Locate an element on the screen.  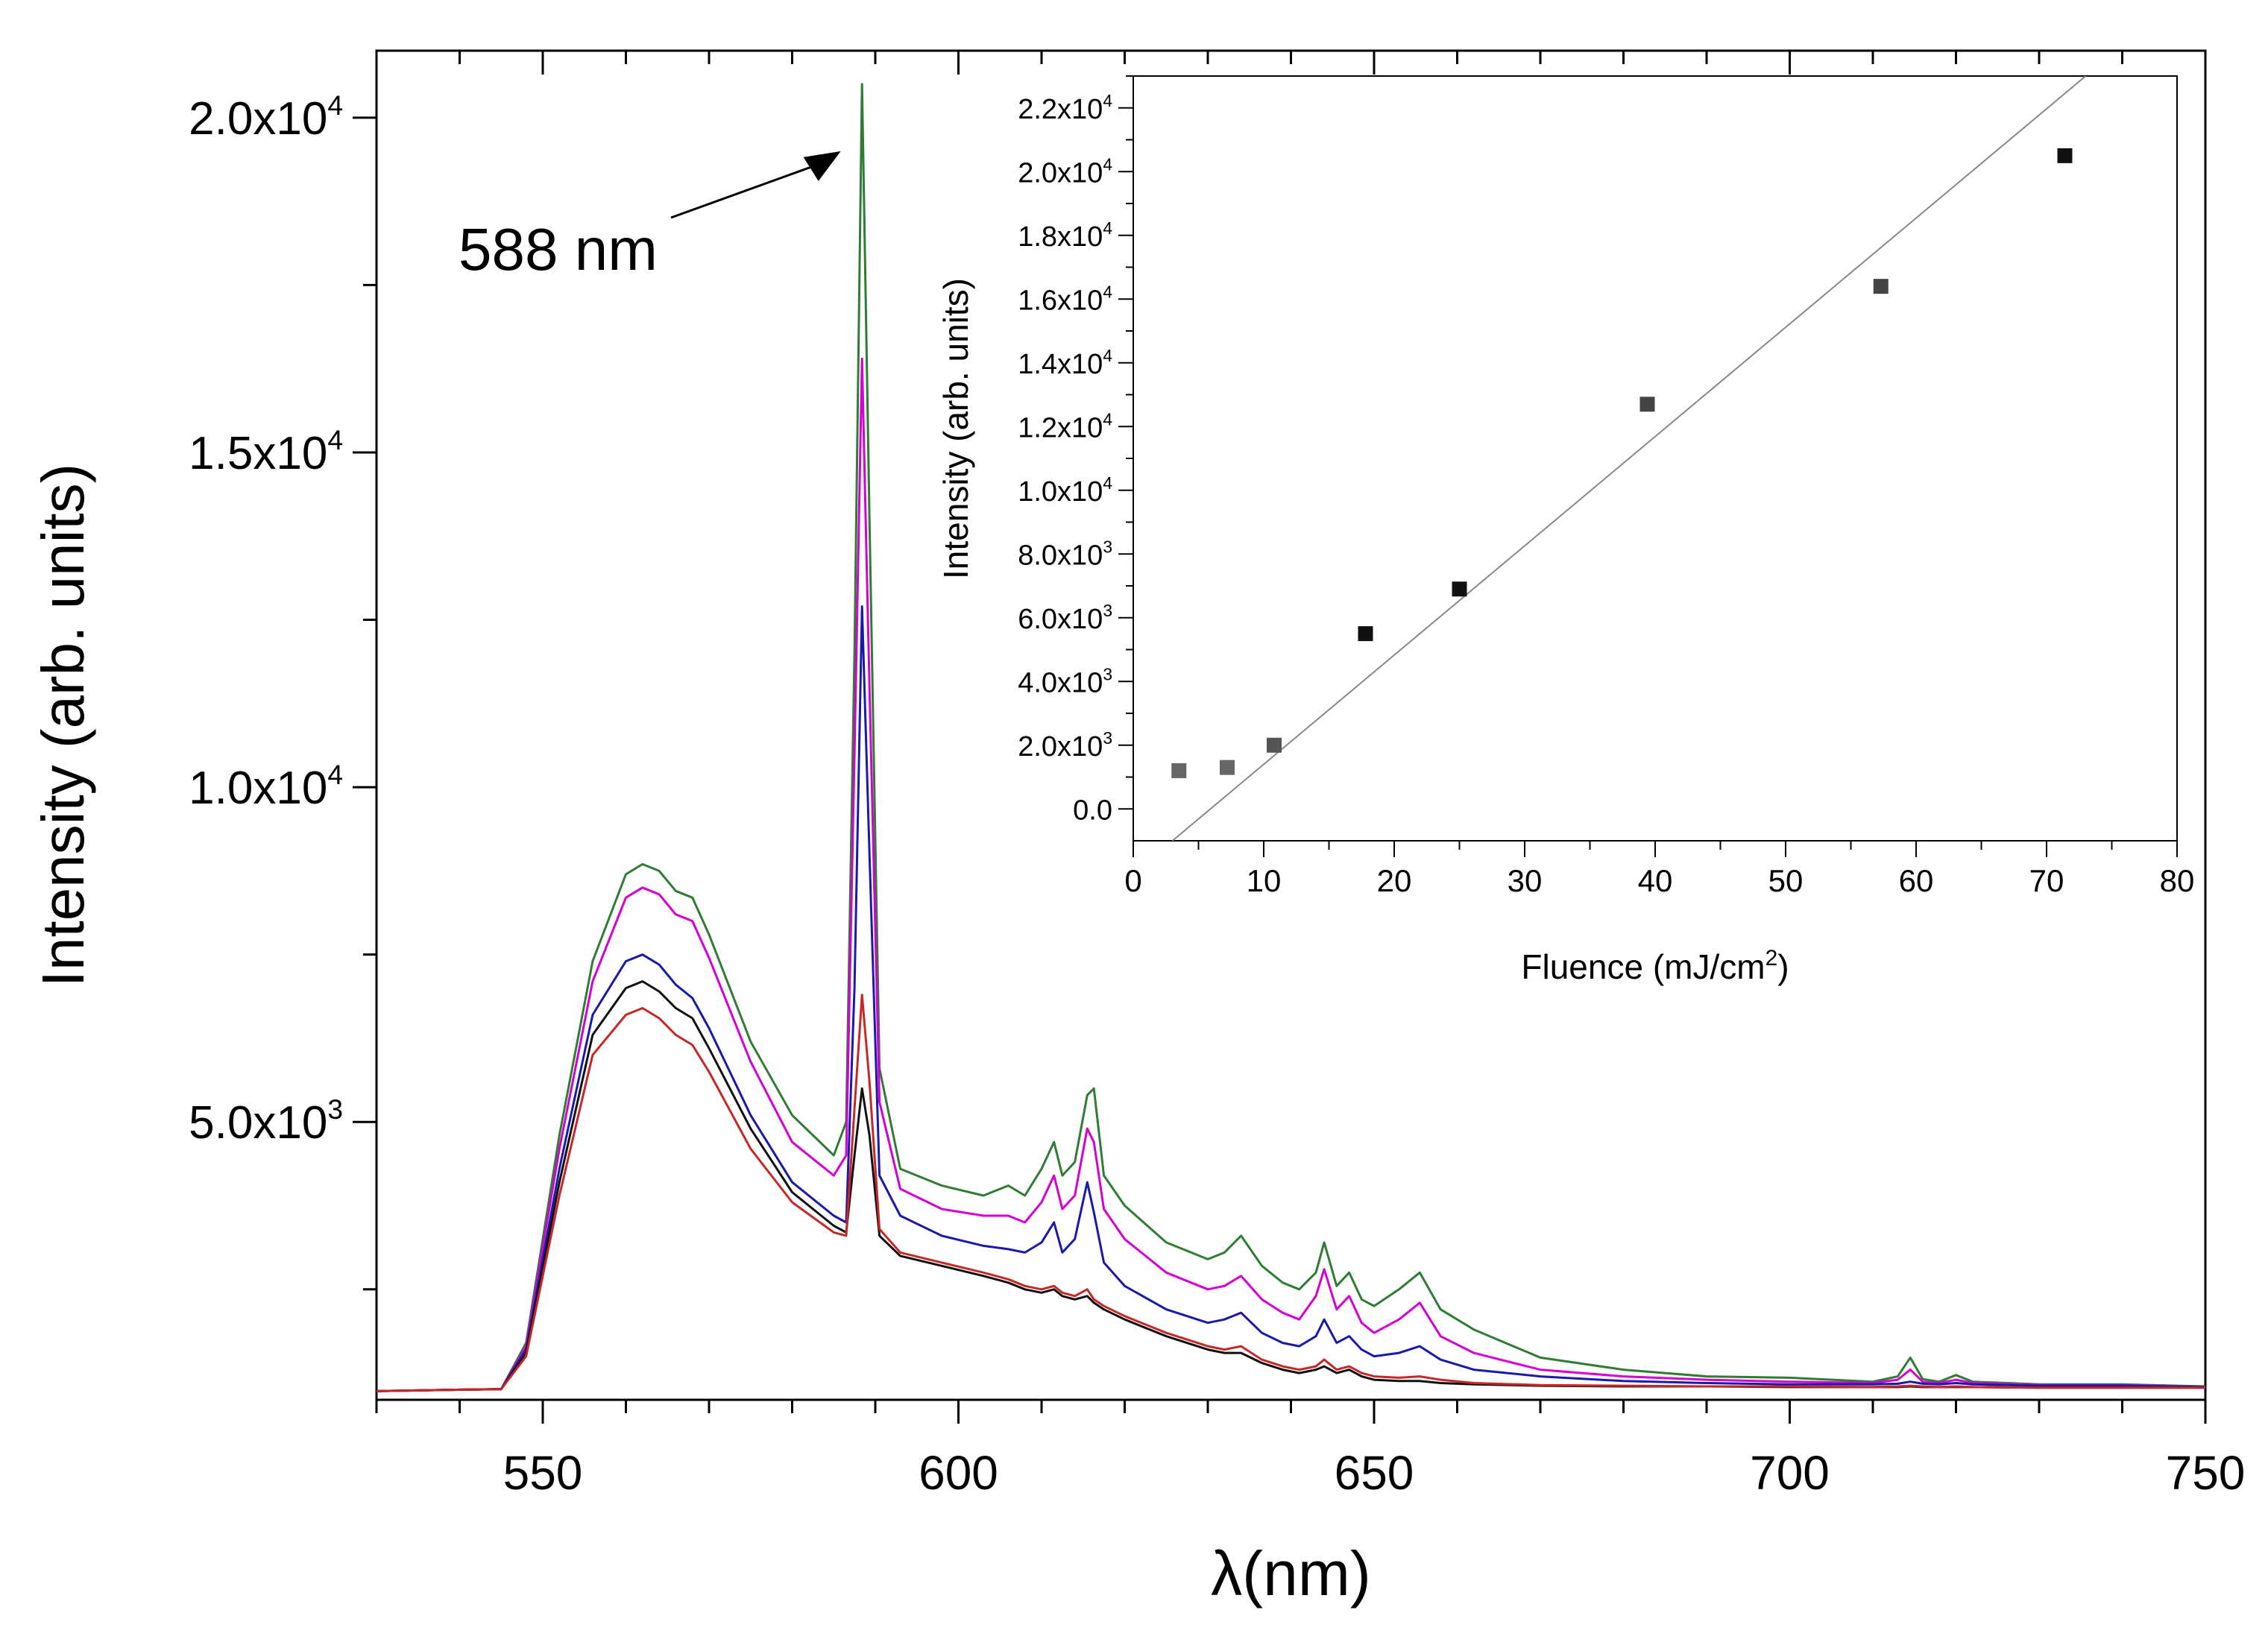
inset-y-tick-label-mantissa: 4.0x10 is located at coordinates (1060, 682).